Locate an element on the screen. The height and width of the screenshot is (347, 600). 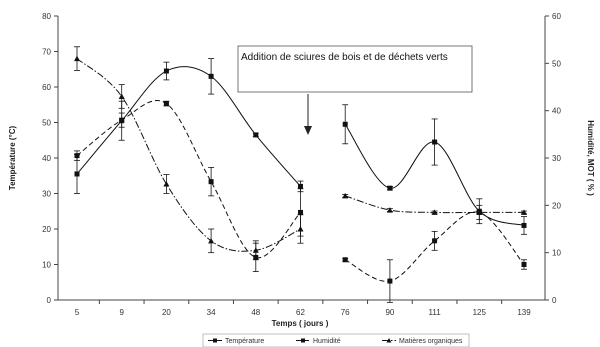
x-ticks: 5 9 20 34 48 62 76 90 111 125 139 is located at coordinates (303, 308).